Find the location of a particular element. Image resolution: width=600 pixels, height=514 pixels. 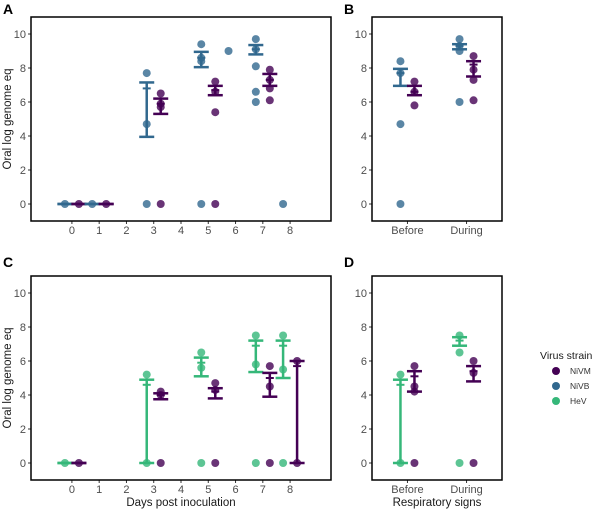

y-axis-title-a: Oral log genome eq is located at coordinates (8, 118).